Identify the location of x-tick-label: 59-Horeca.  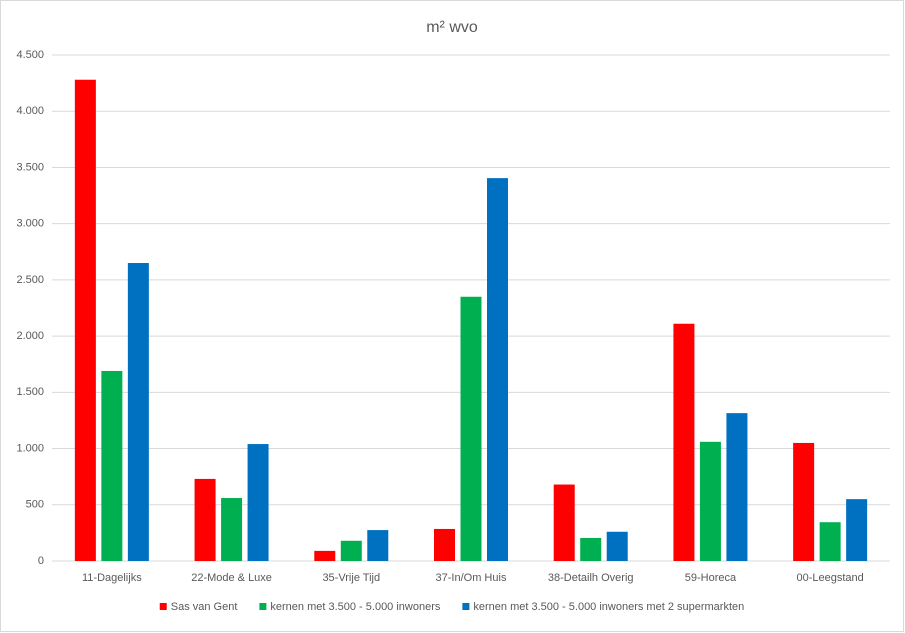
(711, 578).